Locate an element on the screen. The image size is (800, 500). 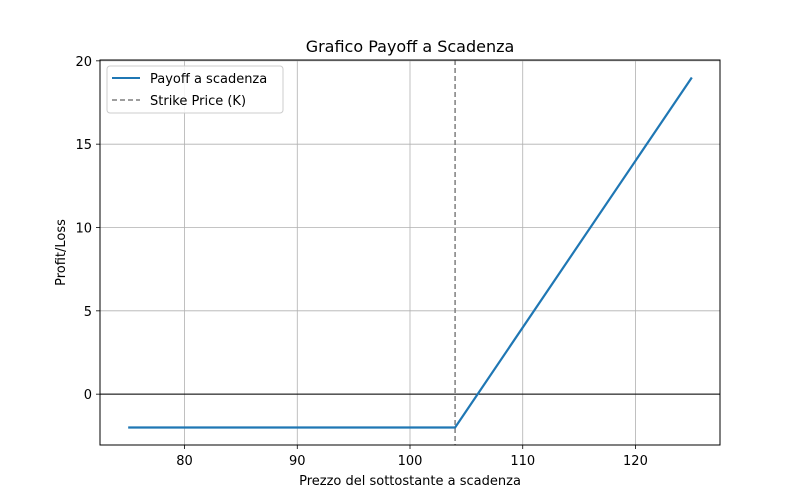
legend-box is located at coordinates (195, 89).